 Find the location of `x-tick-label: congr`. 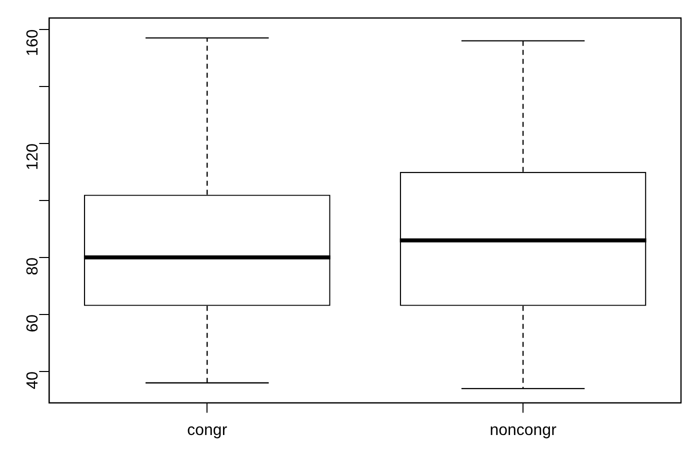

x-tick-label: congr is located at coordinates (207, 430).